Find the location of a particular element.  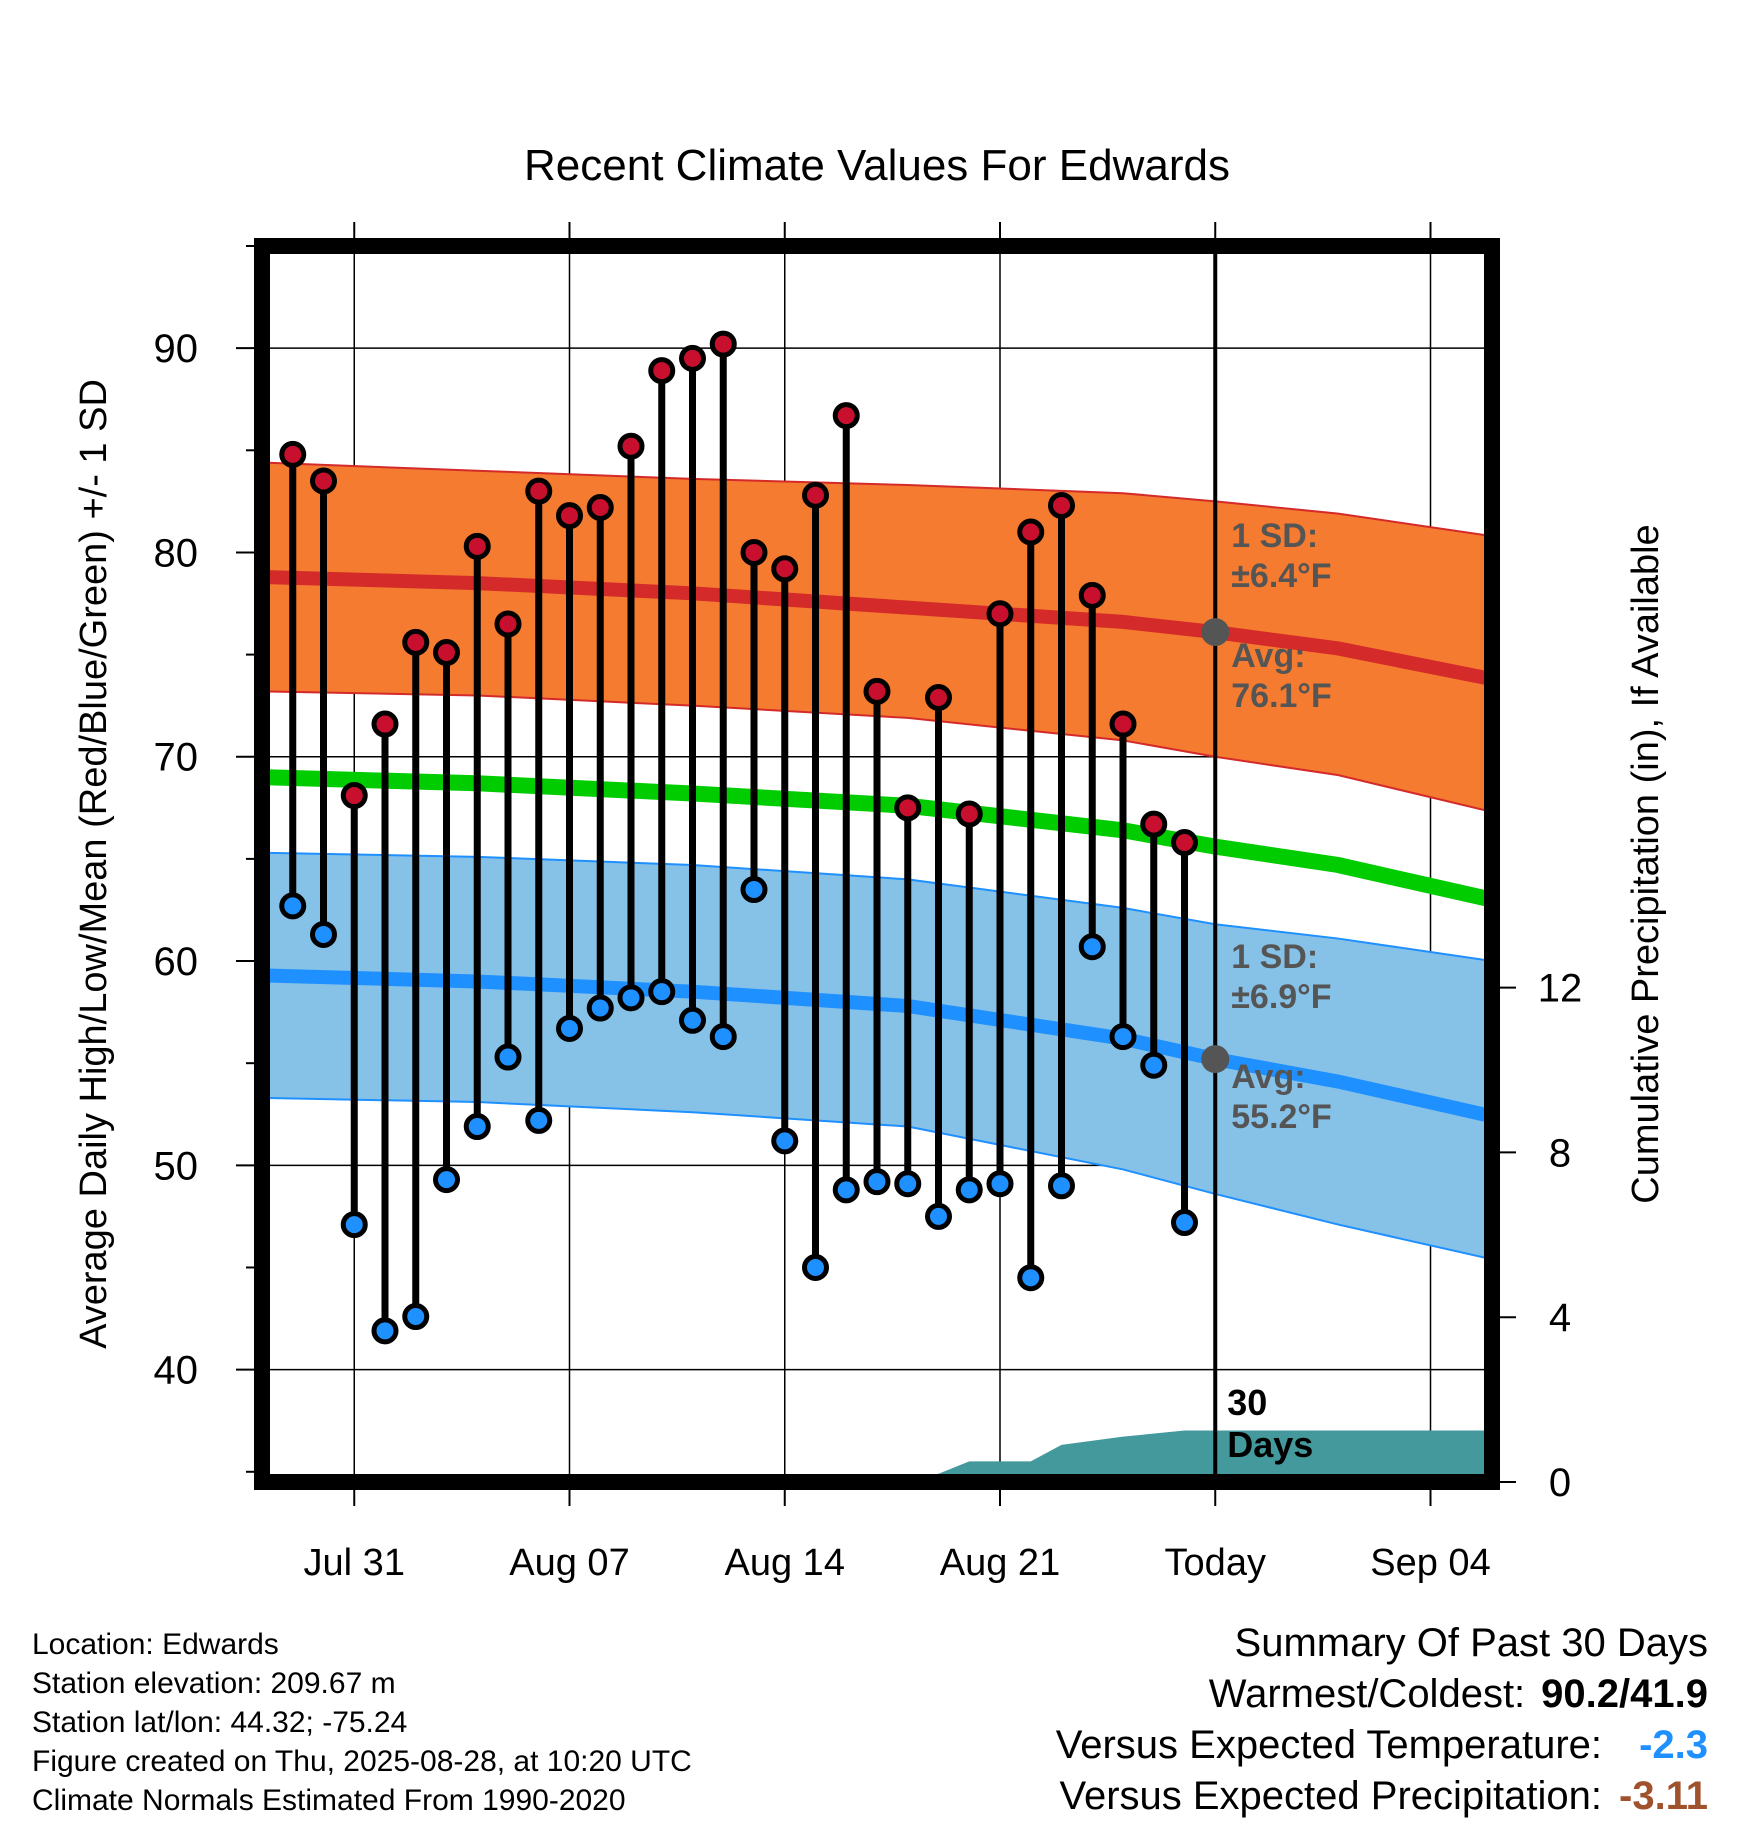

low-avg-label-line: Avg: is located at coordinates (1268, 1077).